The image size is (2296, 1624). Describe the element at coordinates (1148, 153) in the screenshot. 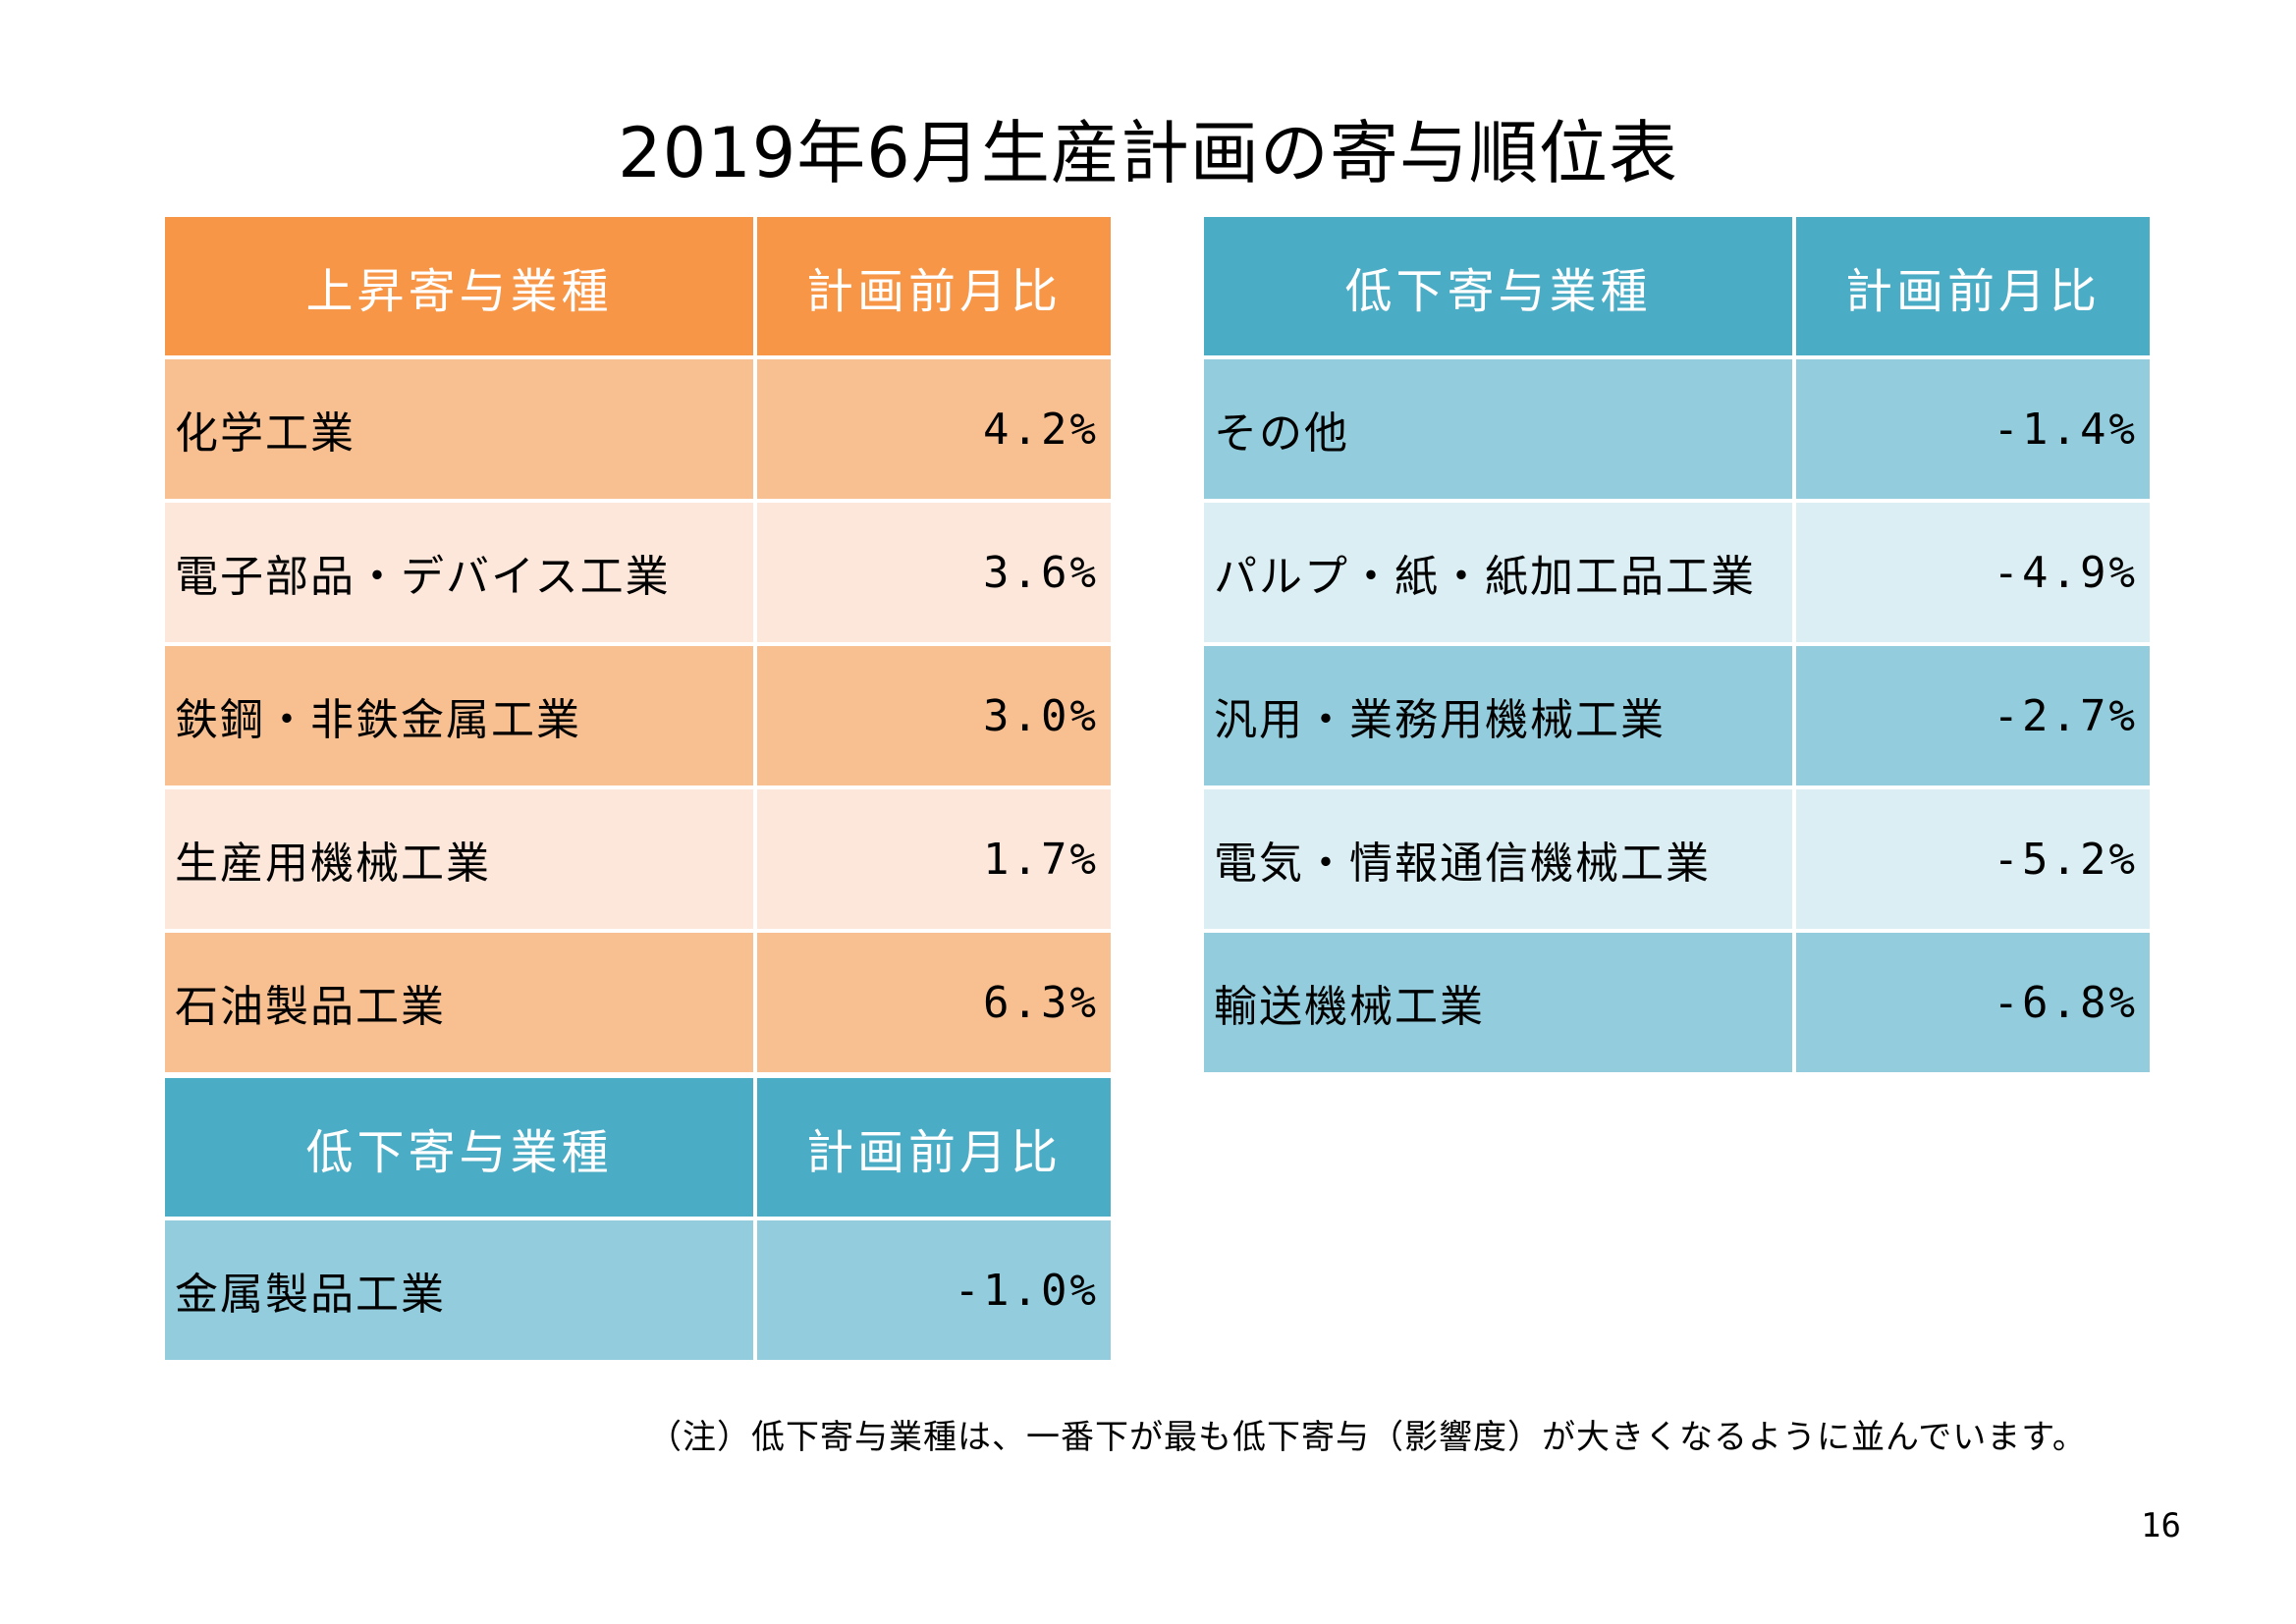

I see `page-title: 2019年6月生産計画の寄与順位表` at that location.